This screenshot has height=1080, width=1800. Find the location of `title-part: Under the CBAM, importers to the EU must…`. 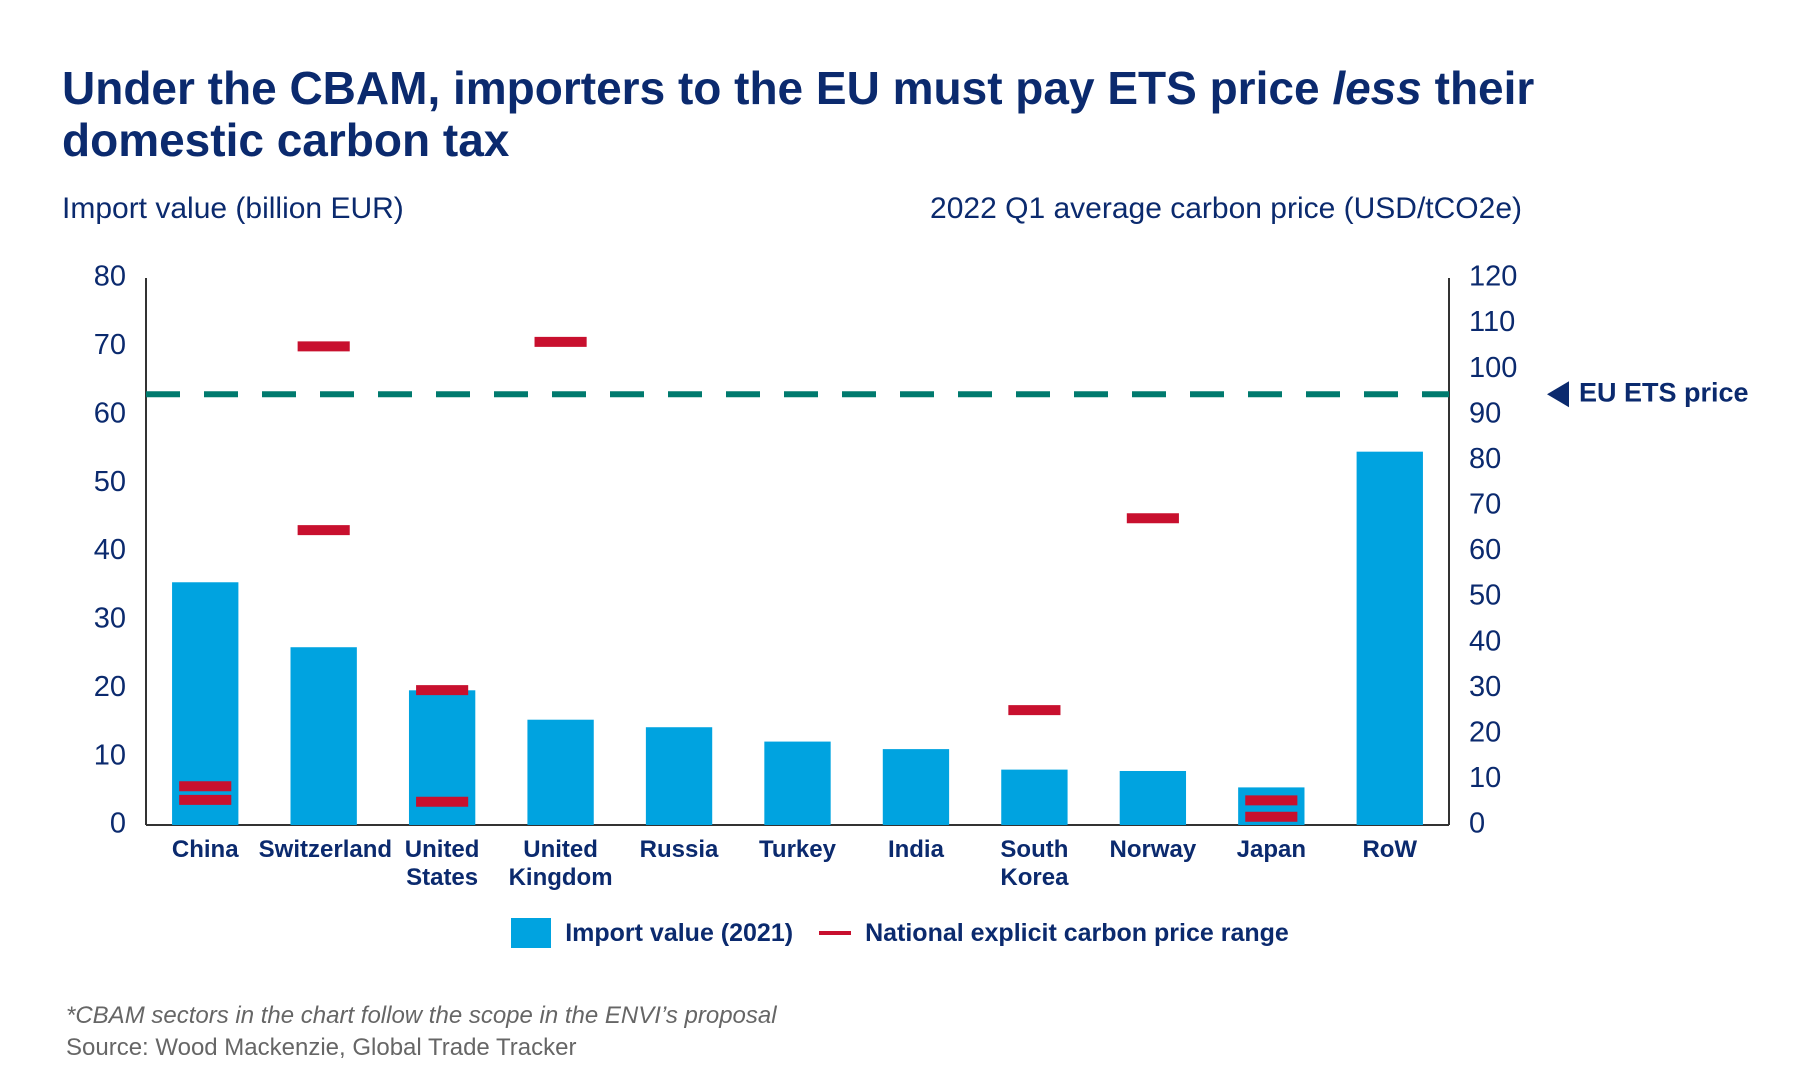

title-part: Under the CBAM, importers to the EU must… is located at coordinates (691, 88).